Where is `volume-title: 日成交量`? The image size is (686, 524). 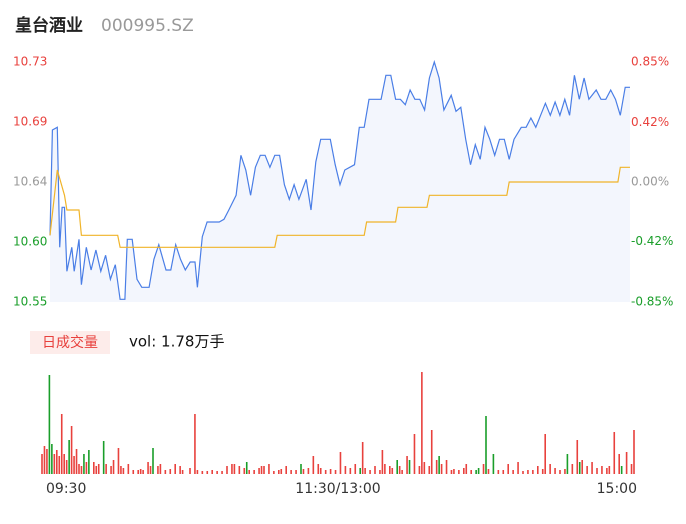 volume-title: 日成交量 is located at coordinates (70, 342).